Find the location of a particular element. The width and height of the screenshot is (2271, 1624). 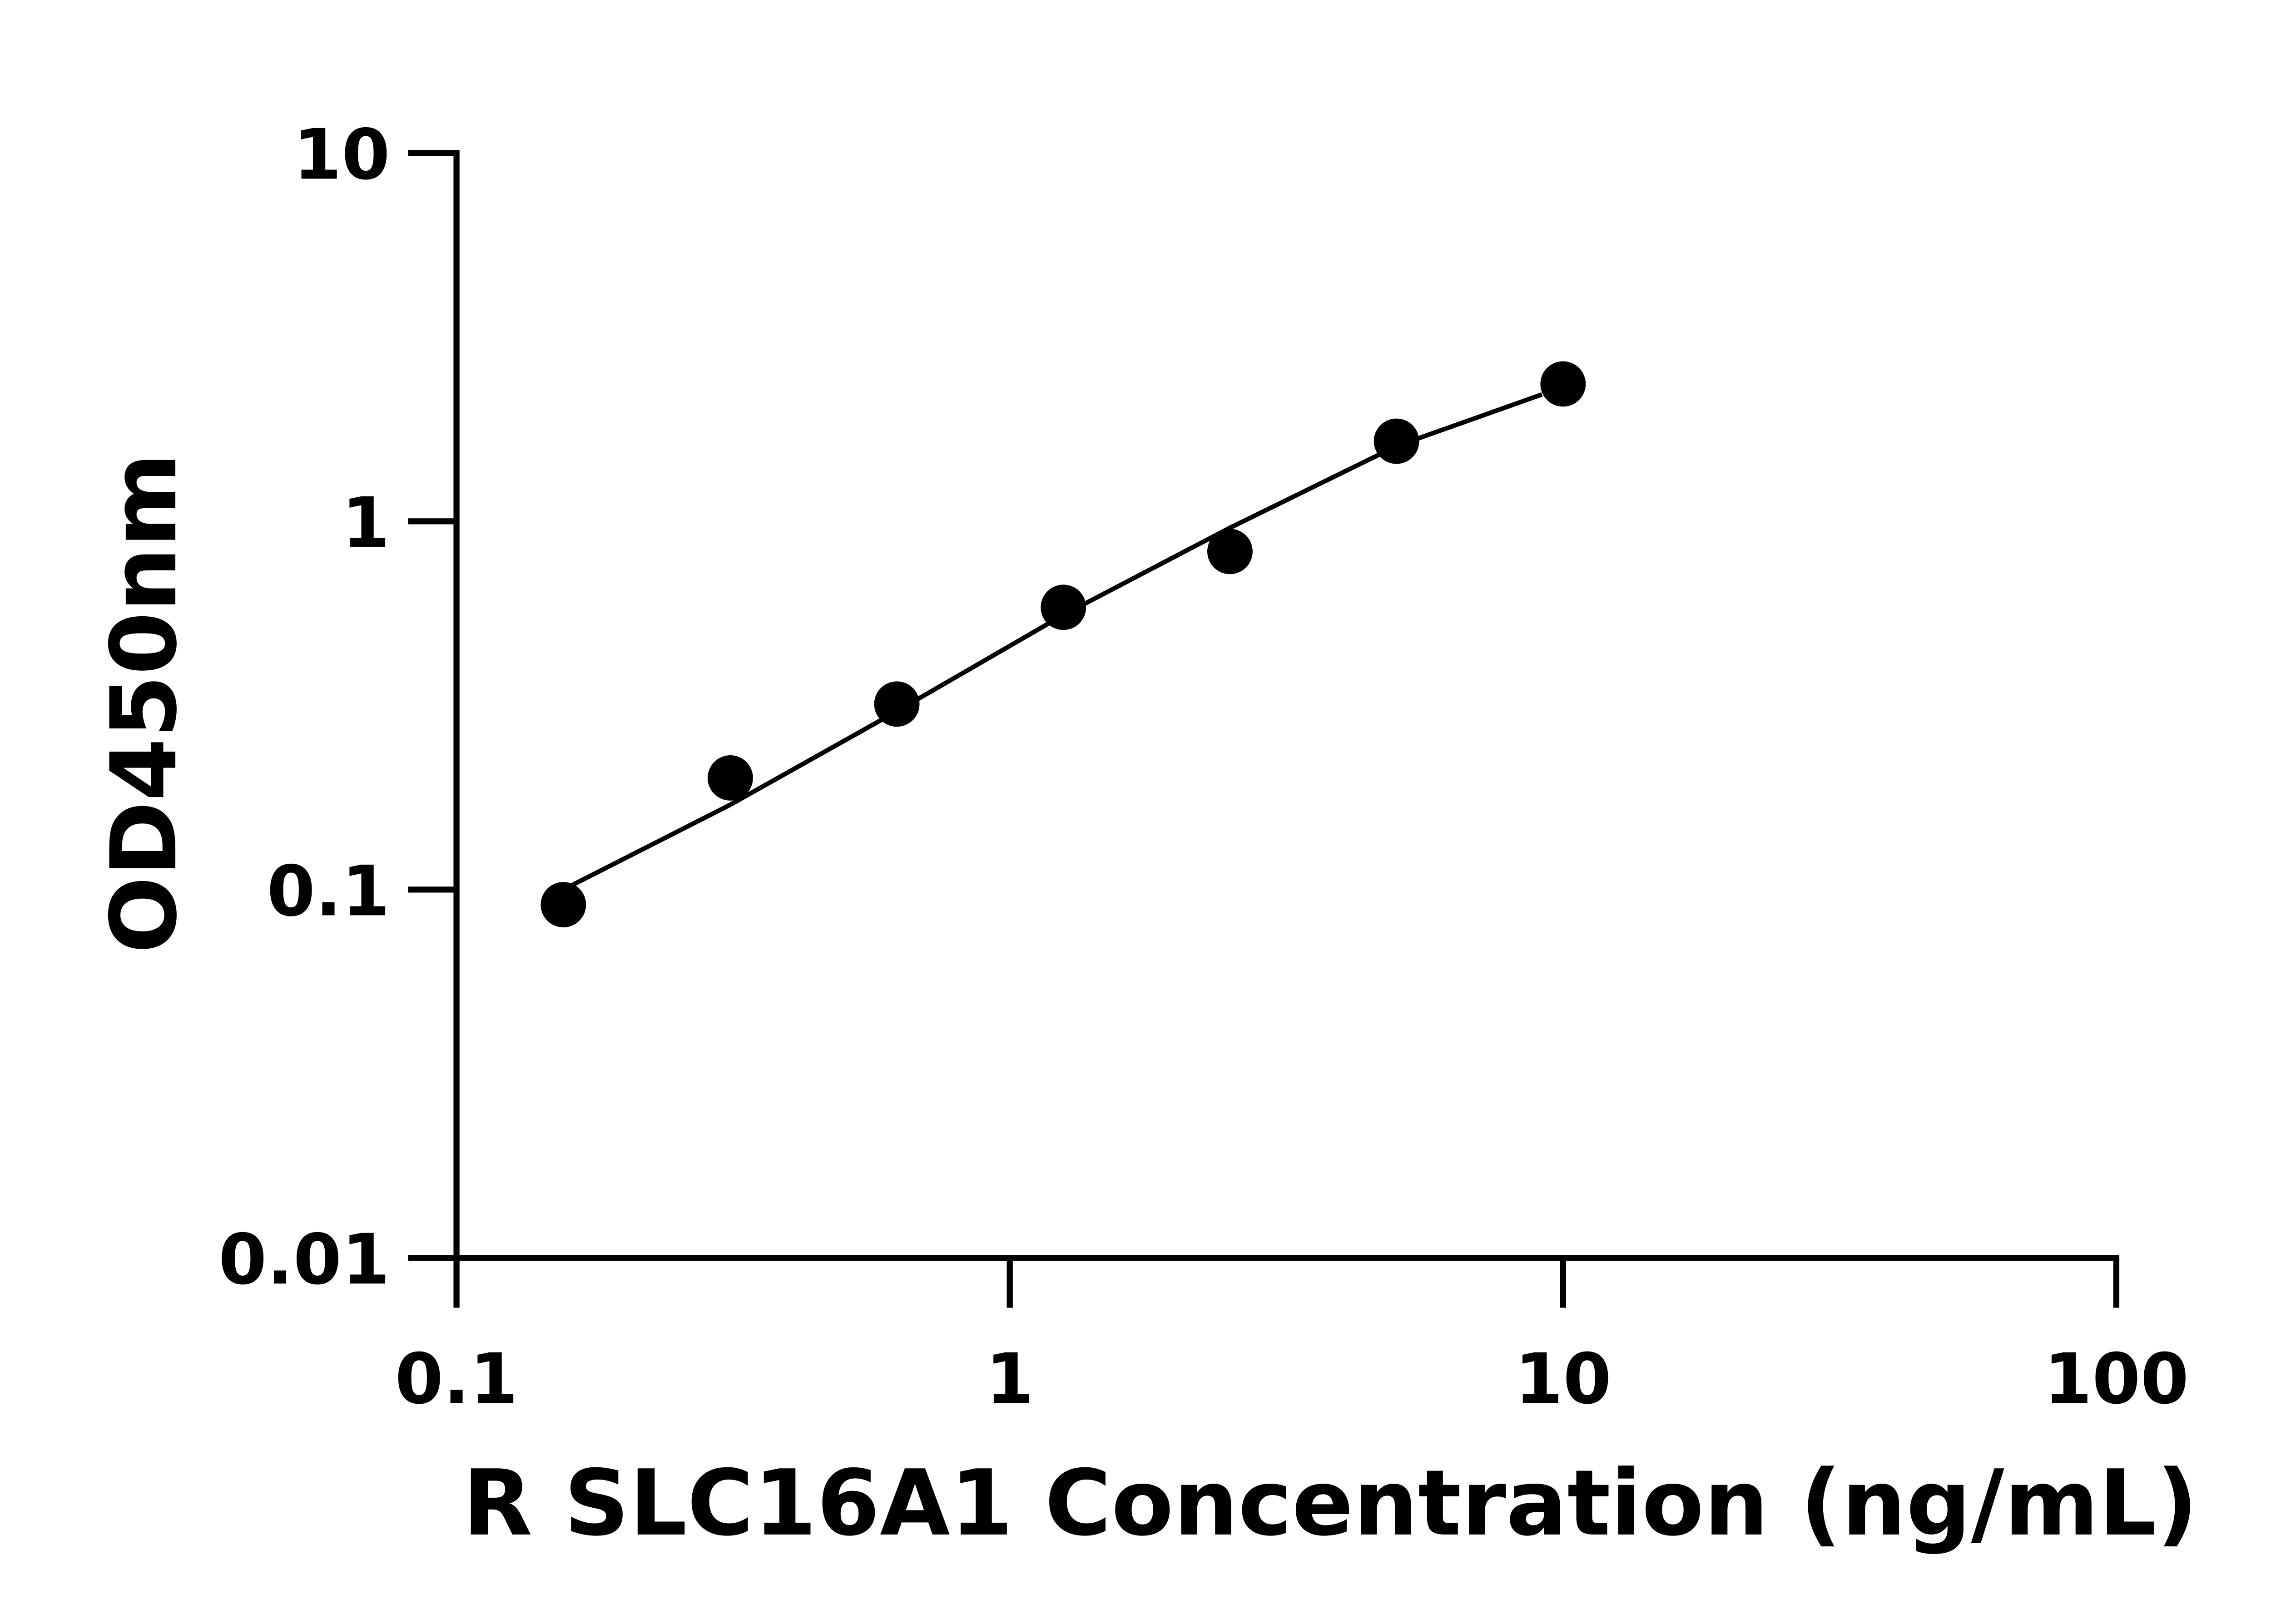

y-tick-label: 0.1 is located at coordinates (328, 891).